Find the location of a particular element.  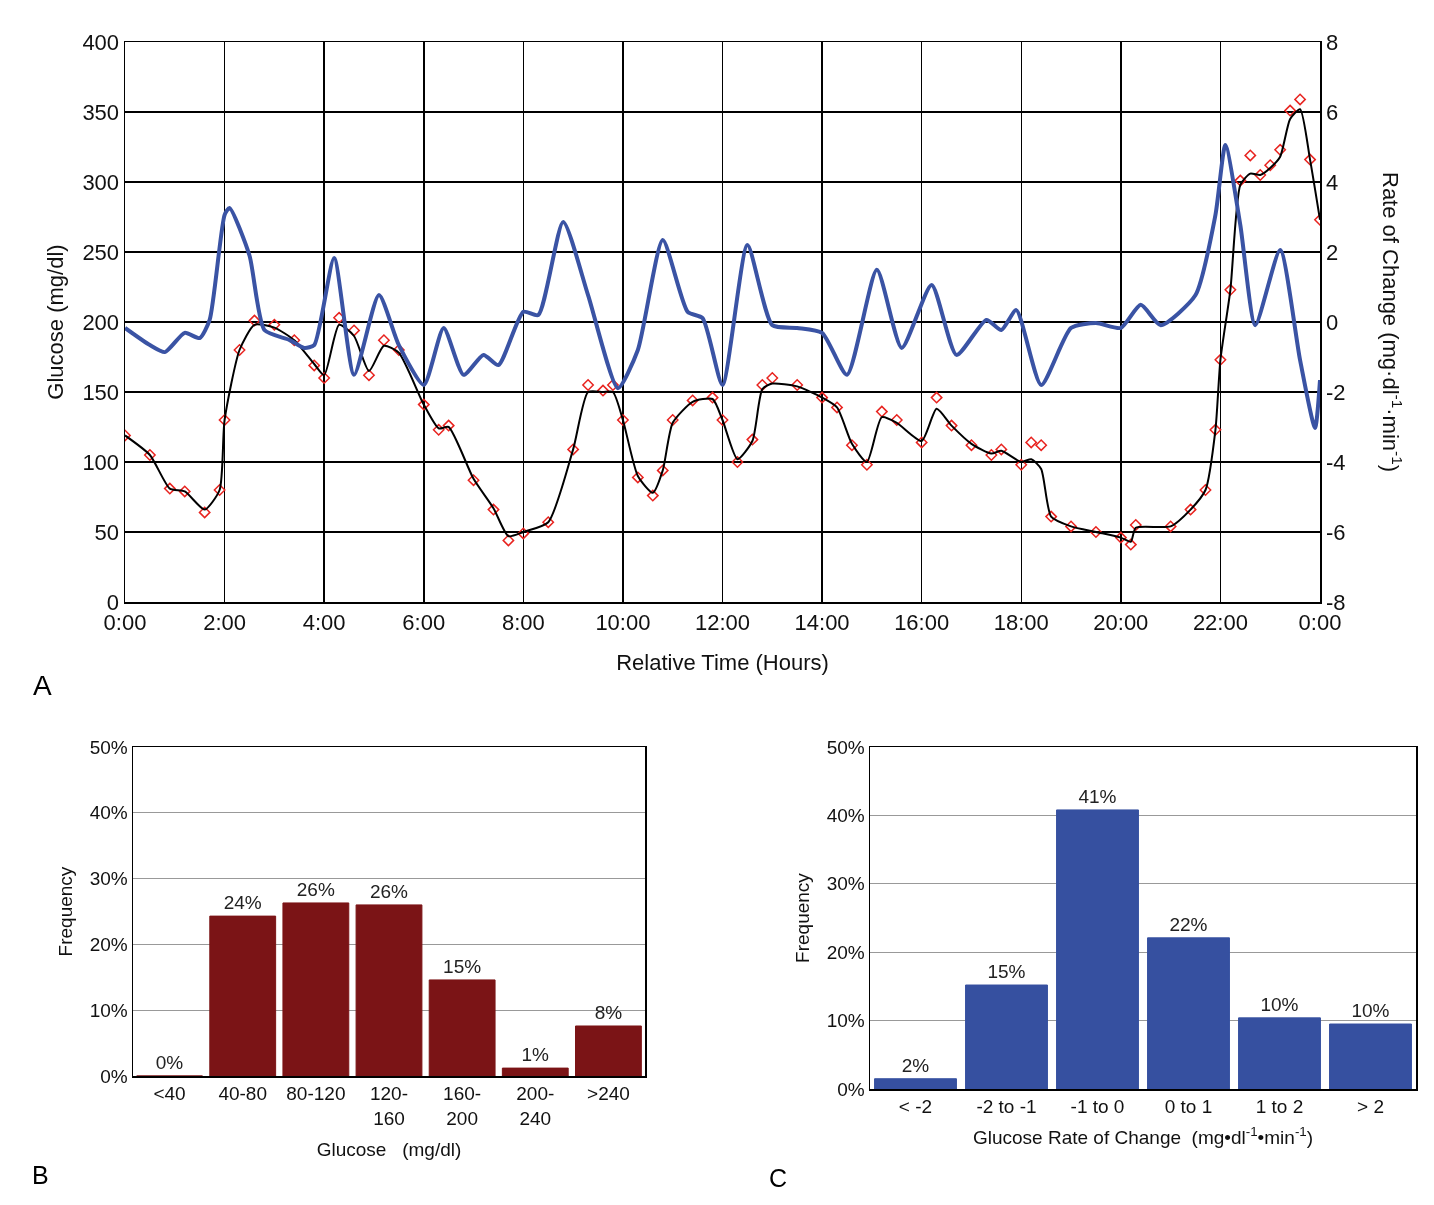

data-label: 1% is located at coordinates (535, 1055).